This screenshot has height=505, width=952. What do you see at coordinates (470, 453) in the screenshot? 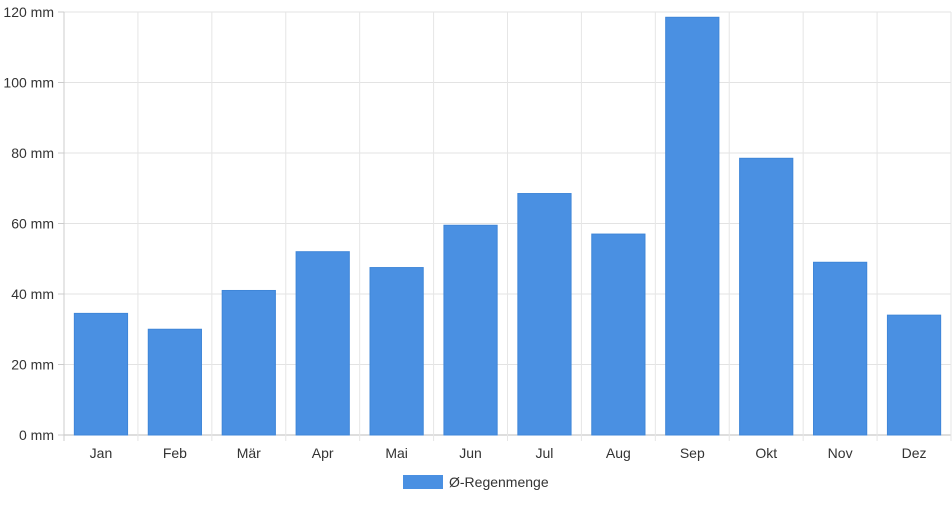
I see `x-tick-label: Jun` at bounding box center [470, 453].